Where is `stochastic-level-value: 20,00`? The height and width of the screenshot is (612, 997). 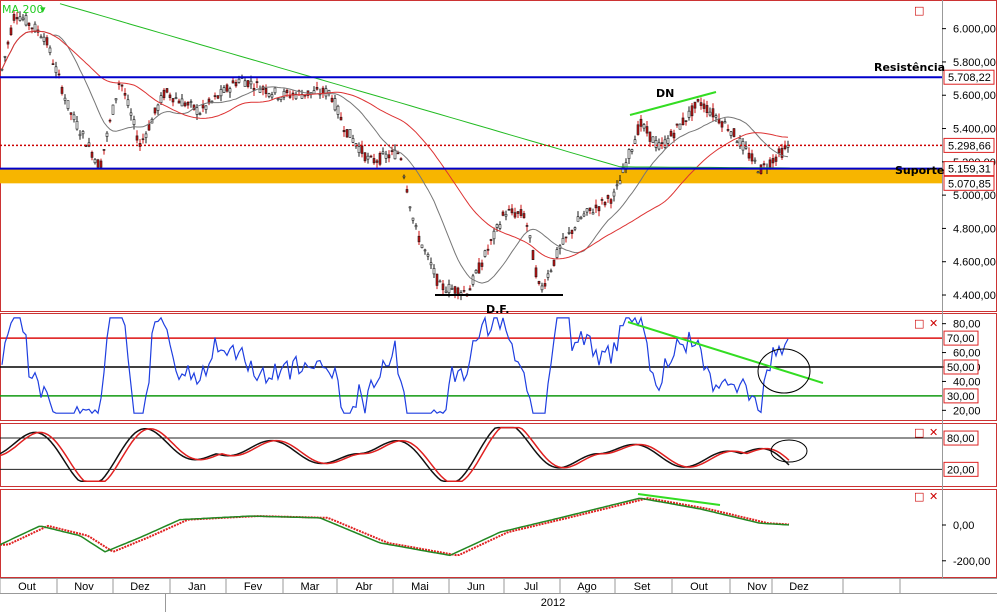 stochastic-level-value: 20,00 is located at coordinates (961, 470).